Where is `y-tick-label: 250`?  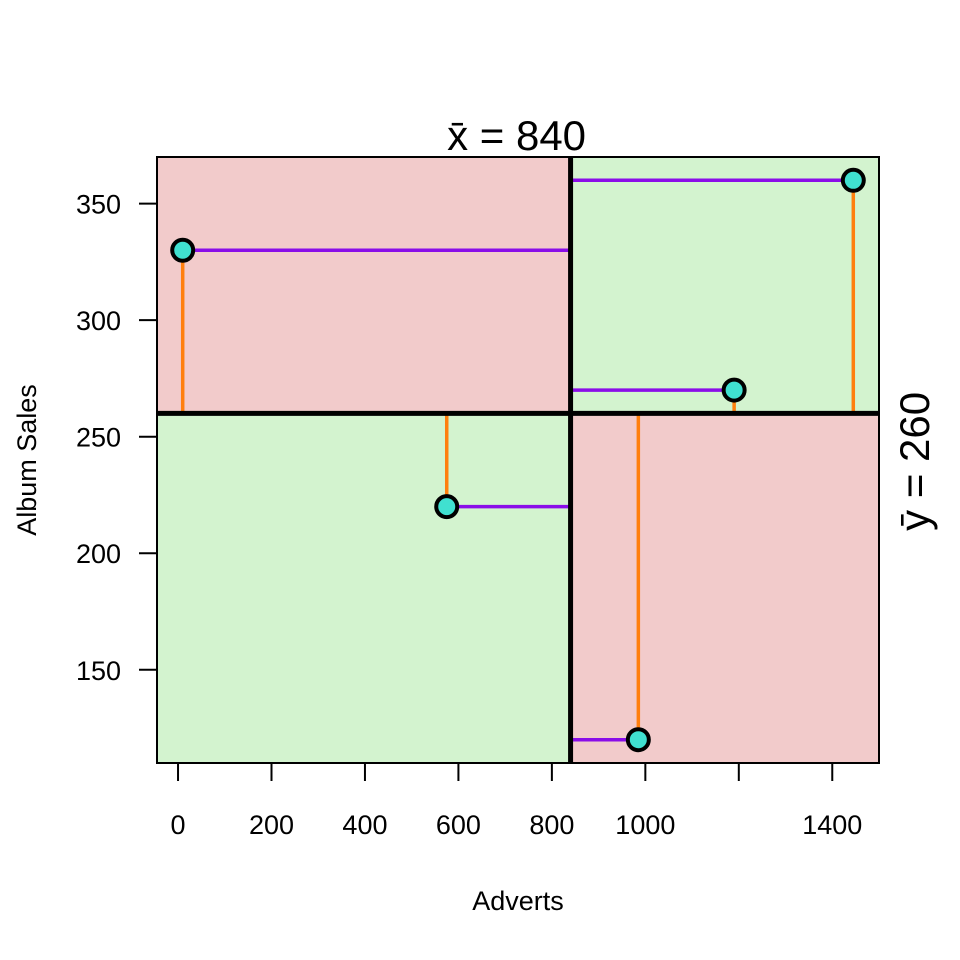
y-tick-label: 250 is located at coordinates (98, 438).